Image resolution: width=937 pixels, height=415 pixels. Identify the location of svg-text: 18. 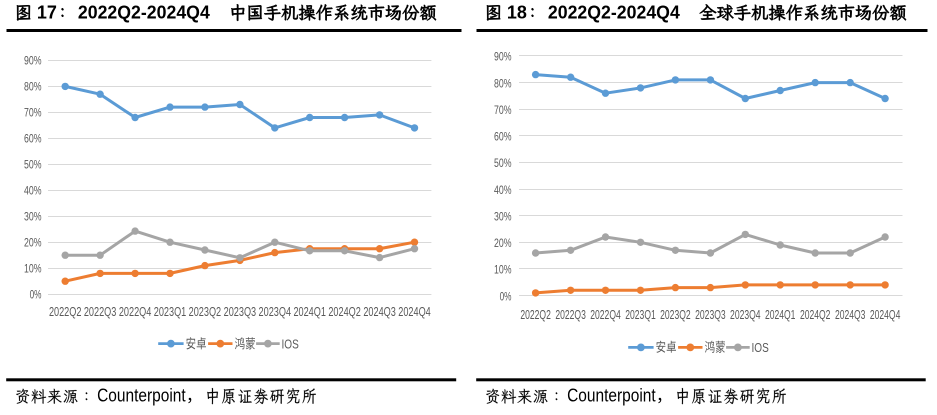
(517, 13).